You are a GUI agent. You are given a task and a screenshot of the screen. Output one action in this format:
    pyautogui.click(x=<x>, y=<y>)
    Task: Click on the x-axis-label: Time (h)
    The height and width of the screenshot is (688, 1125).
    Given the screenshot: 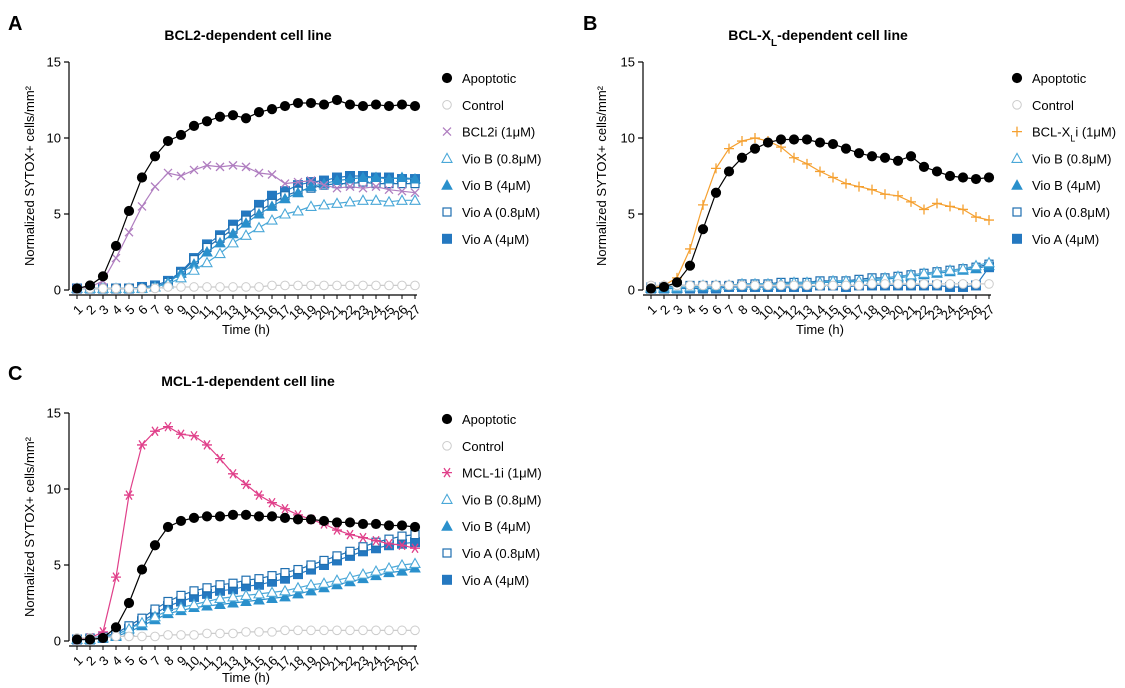 What is the action you would take?
    pyautogui.click(x=246, y=677)
    